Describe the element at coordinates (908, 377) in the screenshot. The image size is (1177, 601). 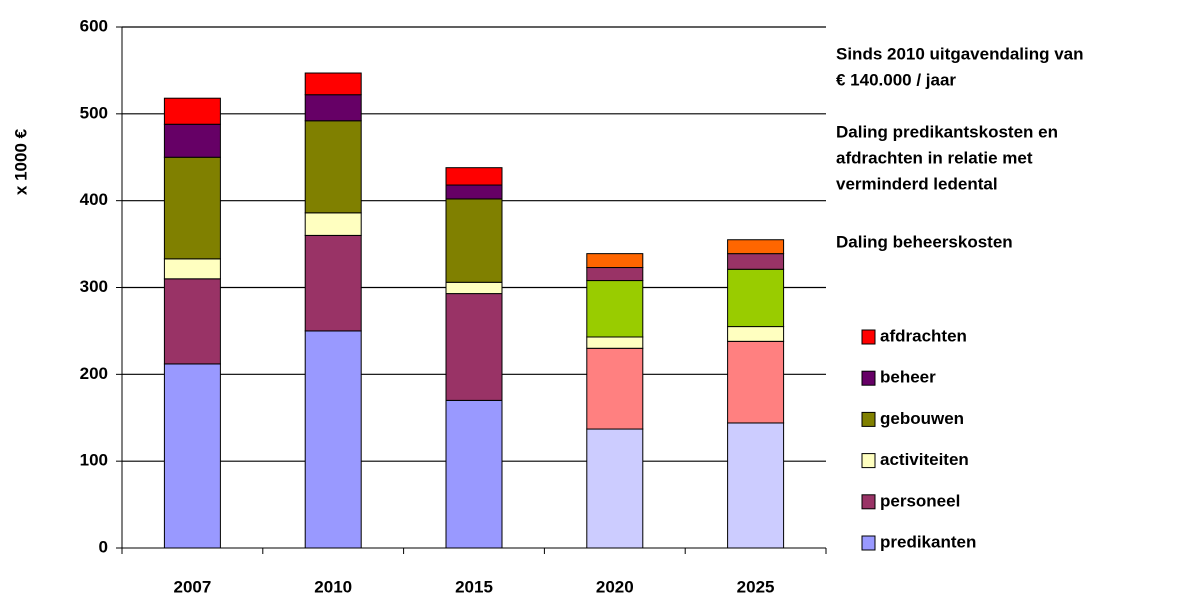
I see `legend-label: beheer` at that location.